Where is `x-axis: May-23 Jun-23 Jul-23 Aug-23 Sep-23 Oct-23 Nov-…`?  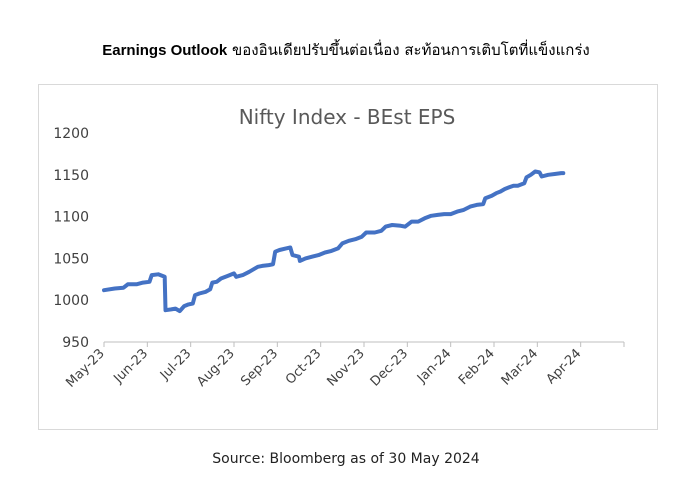
x-axis: May-23 Jun-23 Jul-23 Aug-23 Sep-23 Oct-23 Nov-… is located at coordinates (344, 366).